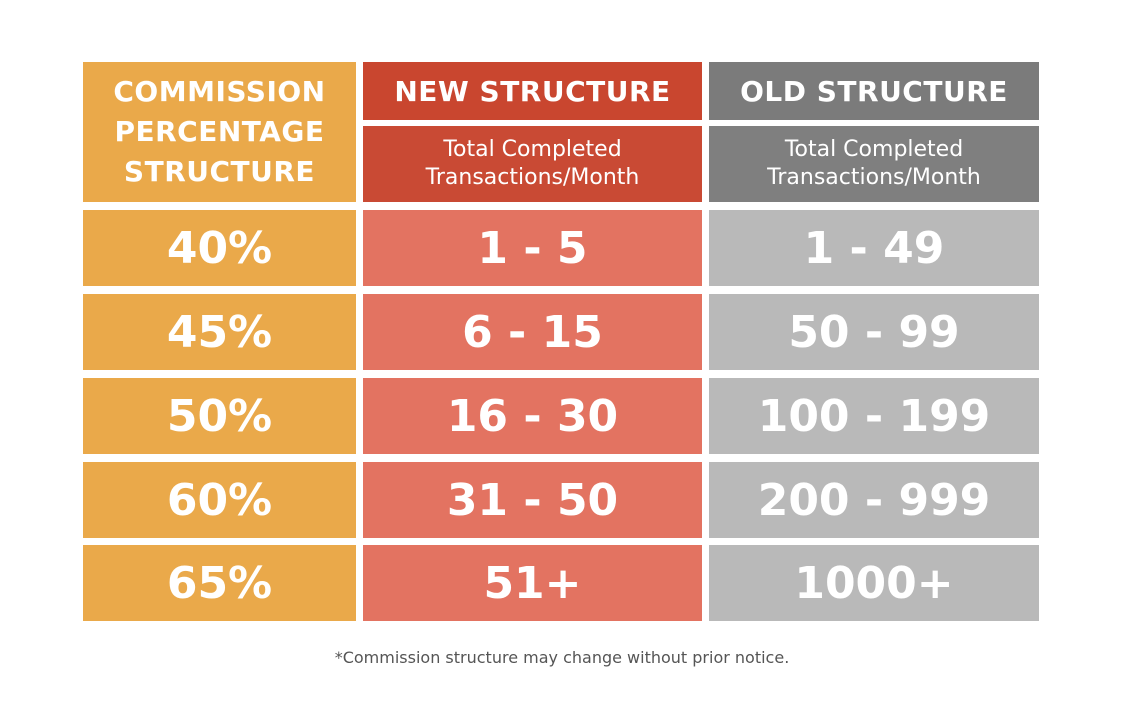 Image resolution: width=1124 pixels, height=720 pixels. What do you see at coordinates (532, 149) in the screenshot?
I see `new-sub-line-1: Total Completed` at bounding box center [532, 149].